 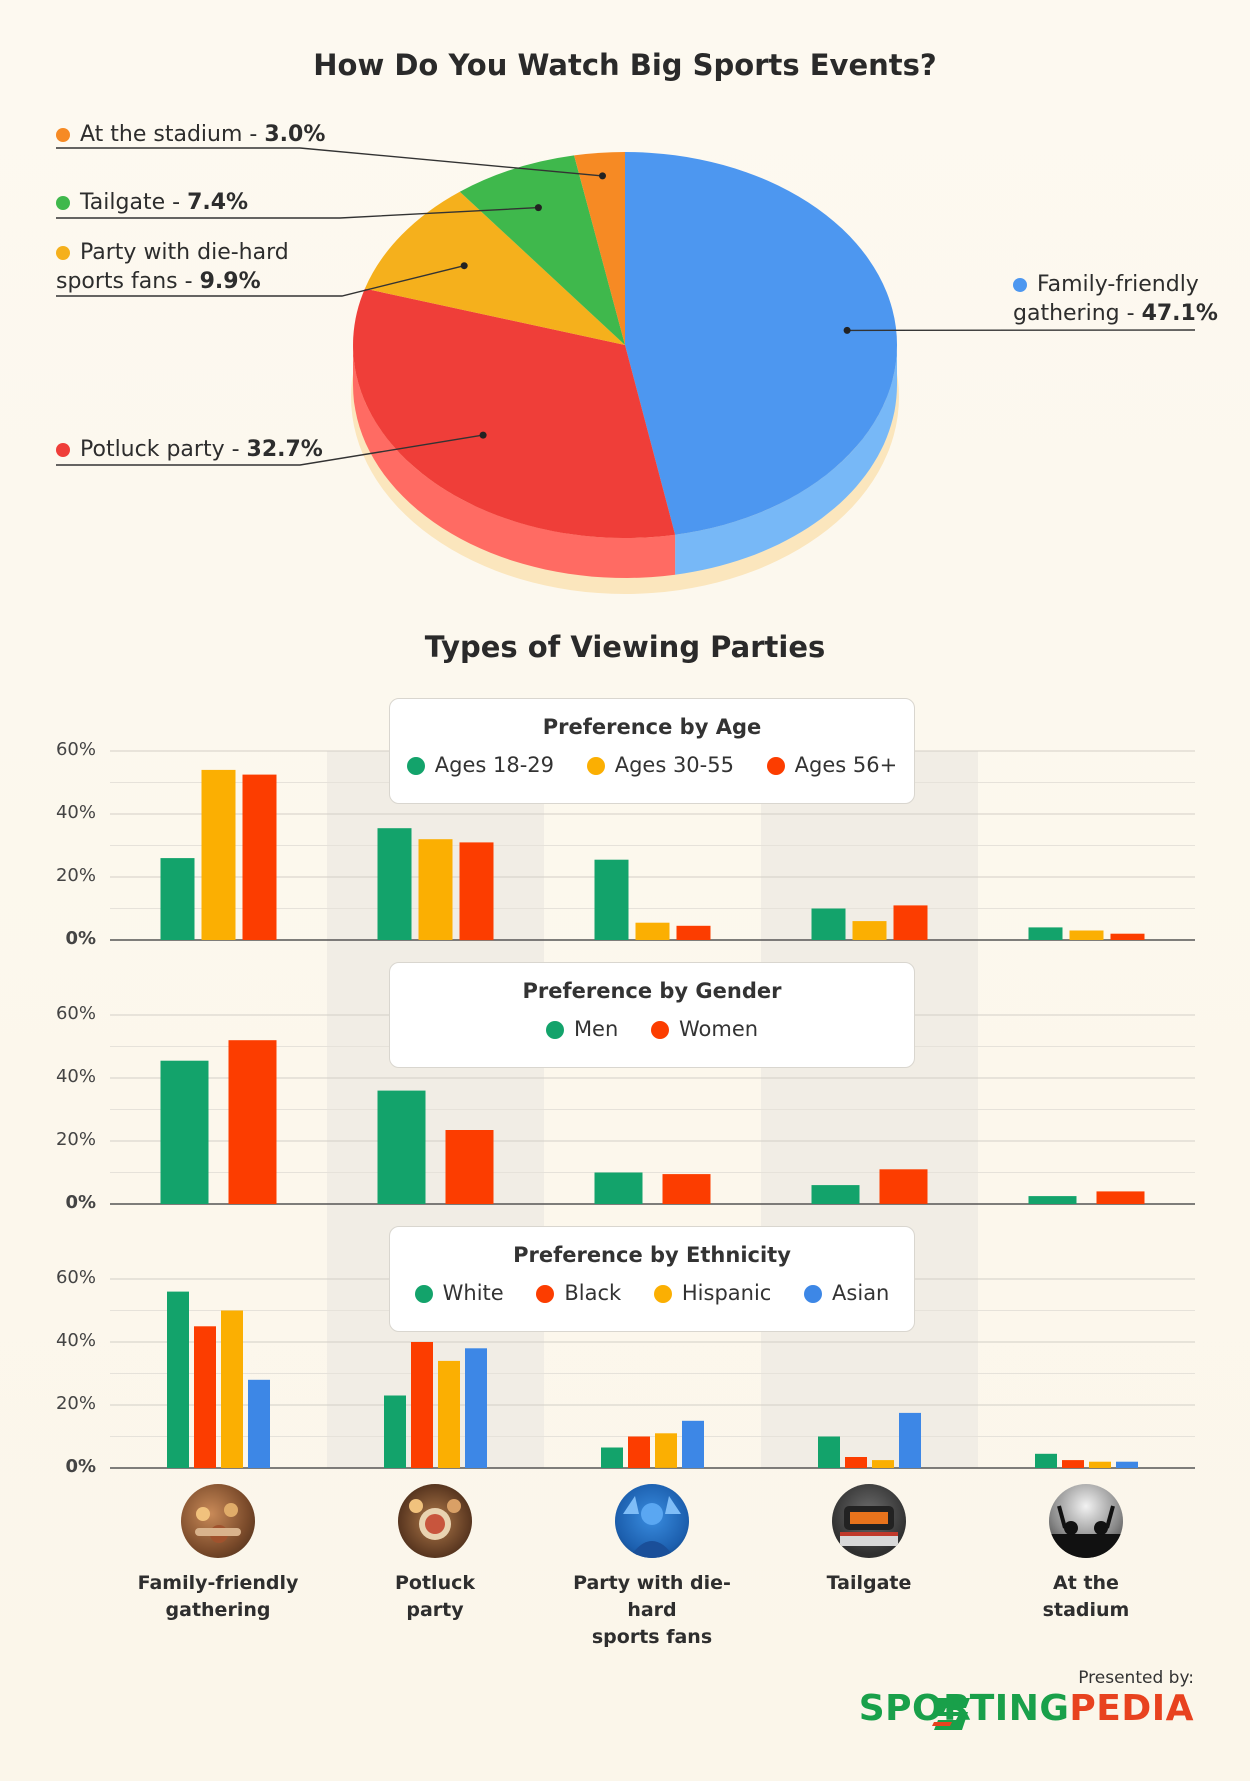 I want to click on bar-section-title: Types of Viewing Parties, so click(x=625, y=647).